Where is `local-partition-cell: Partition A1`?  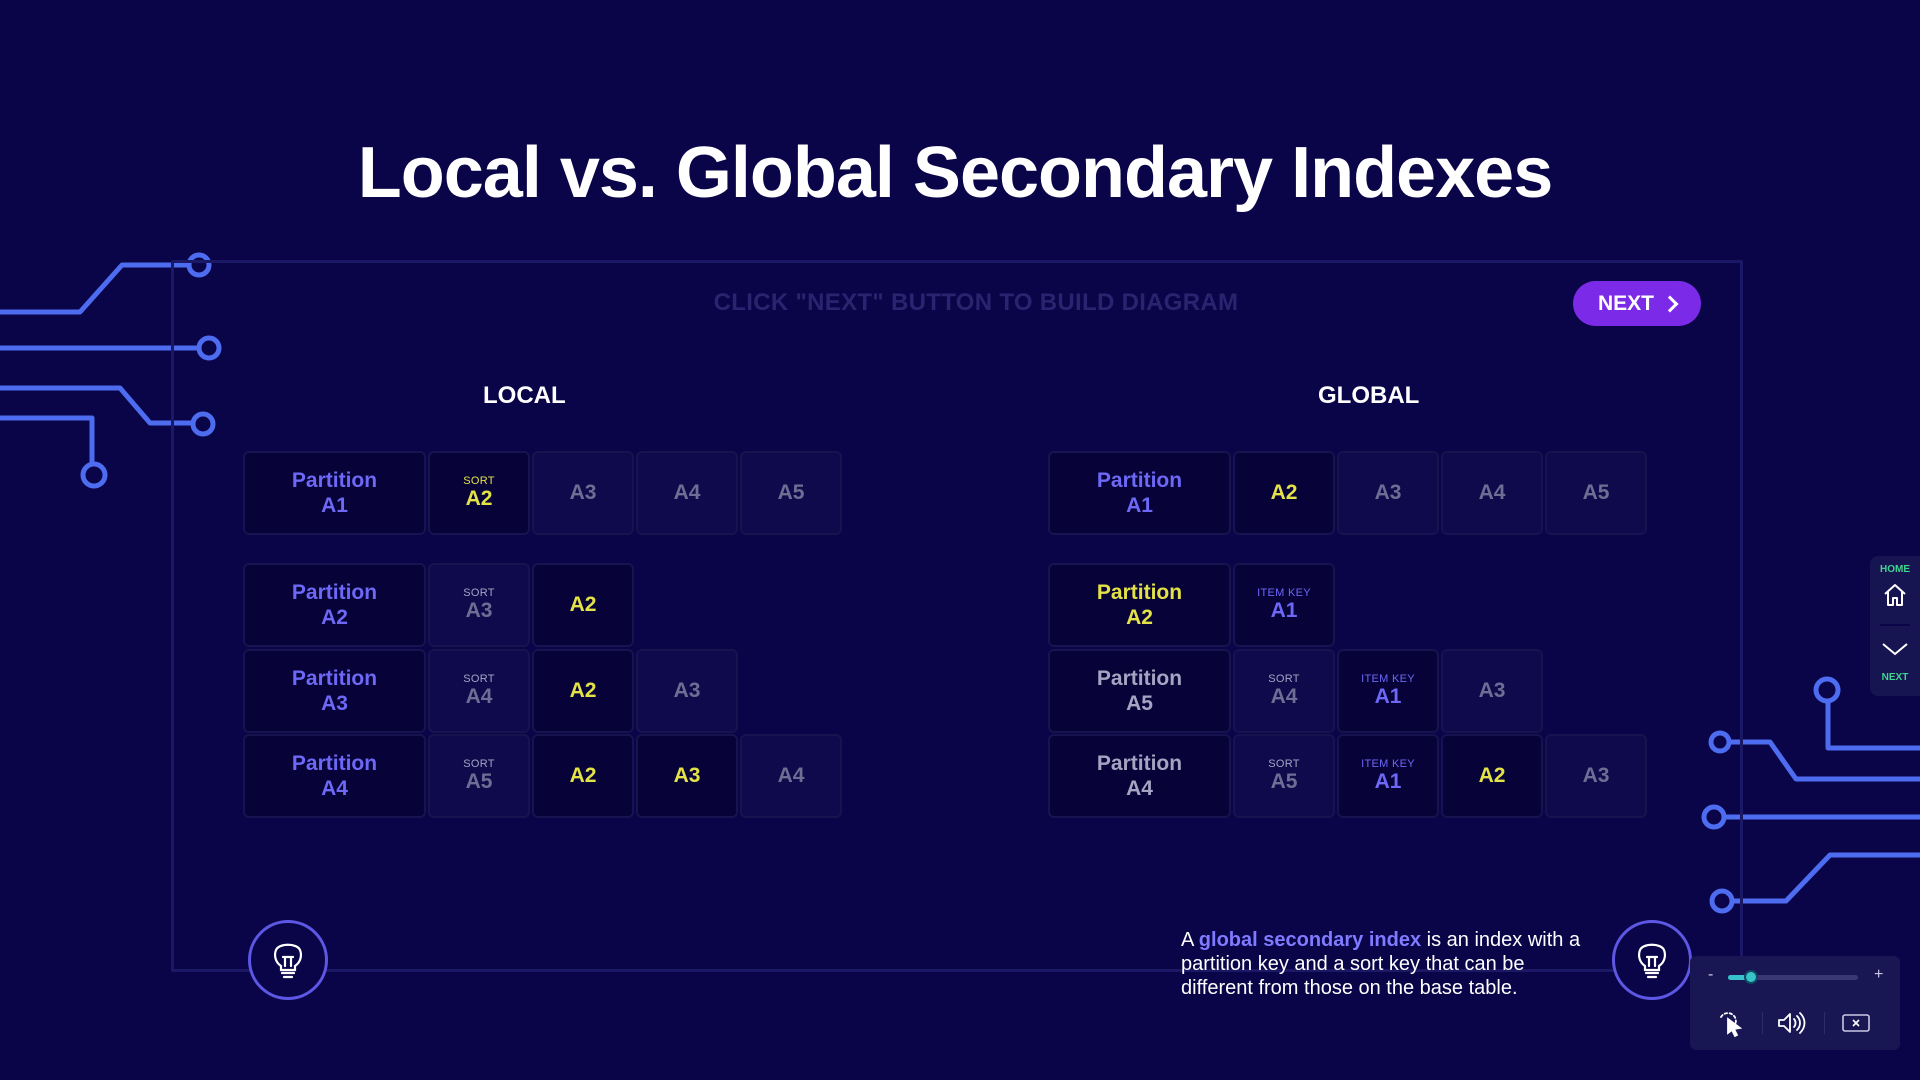 local-partition-cell: Partition A1 is located at coordinates (334, 493).